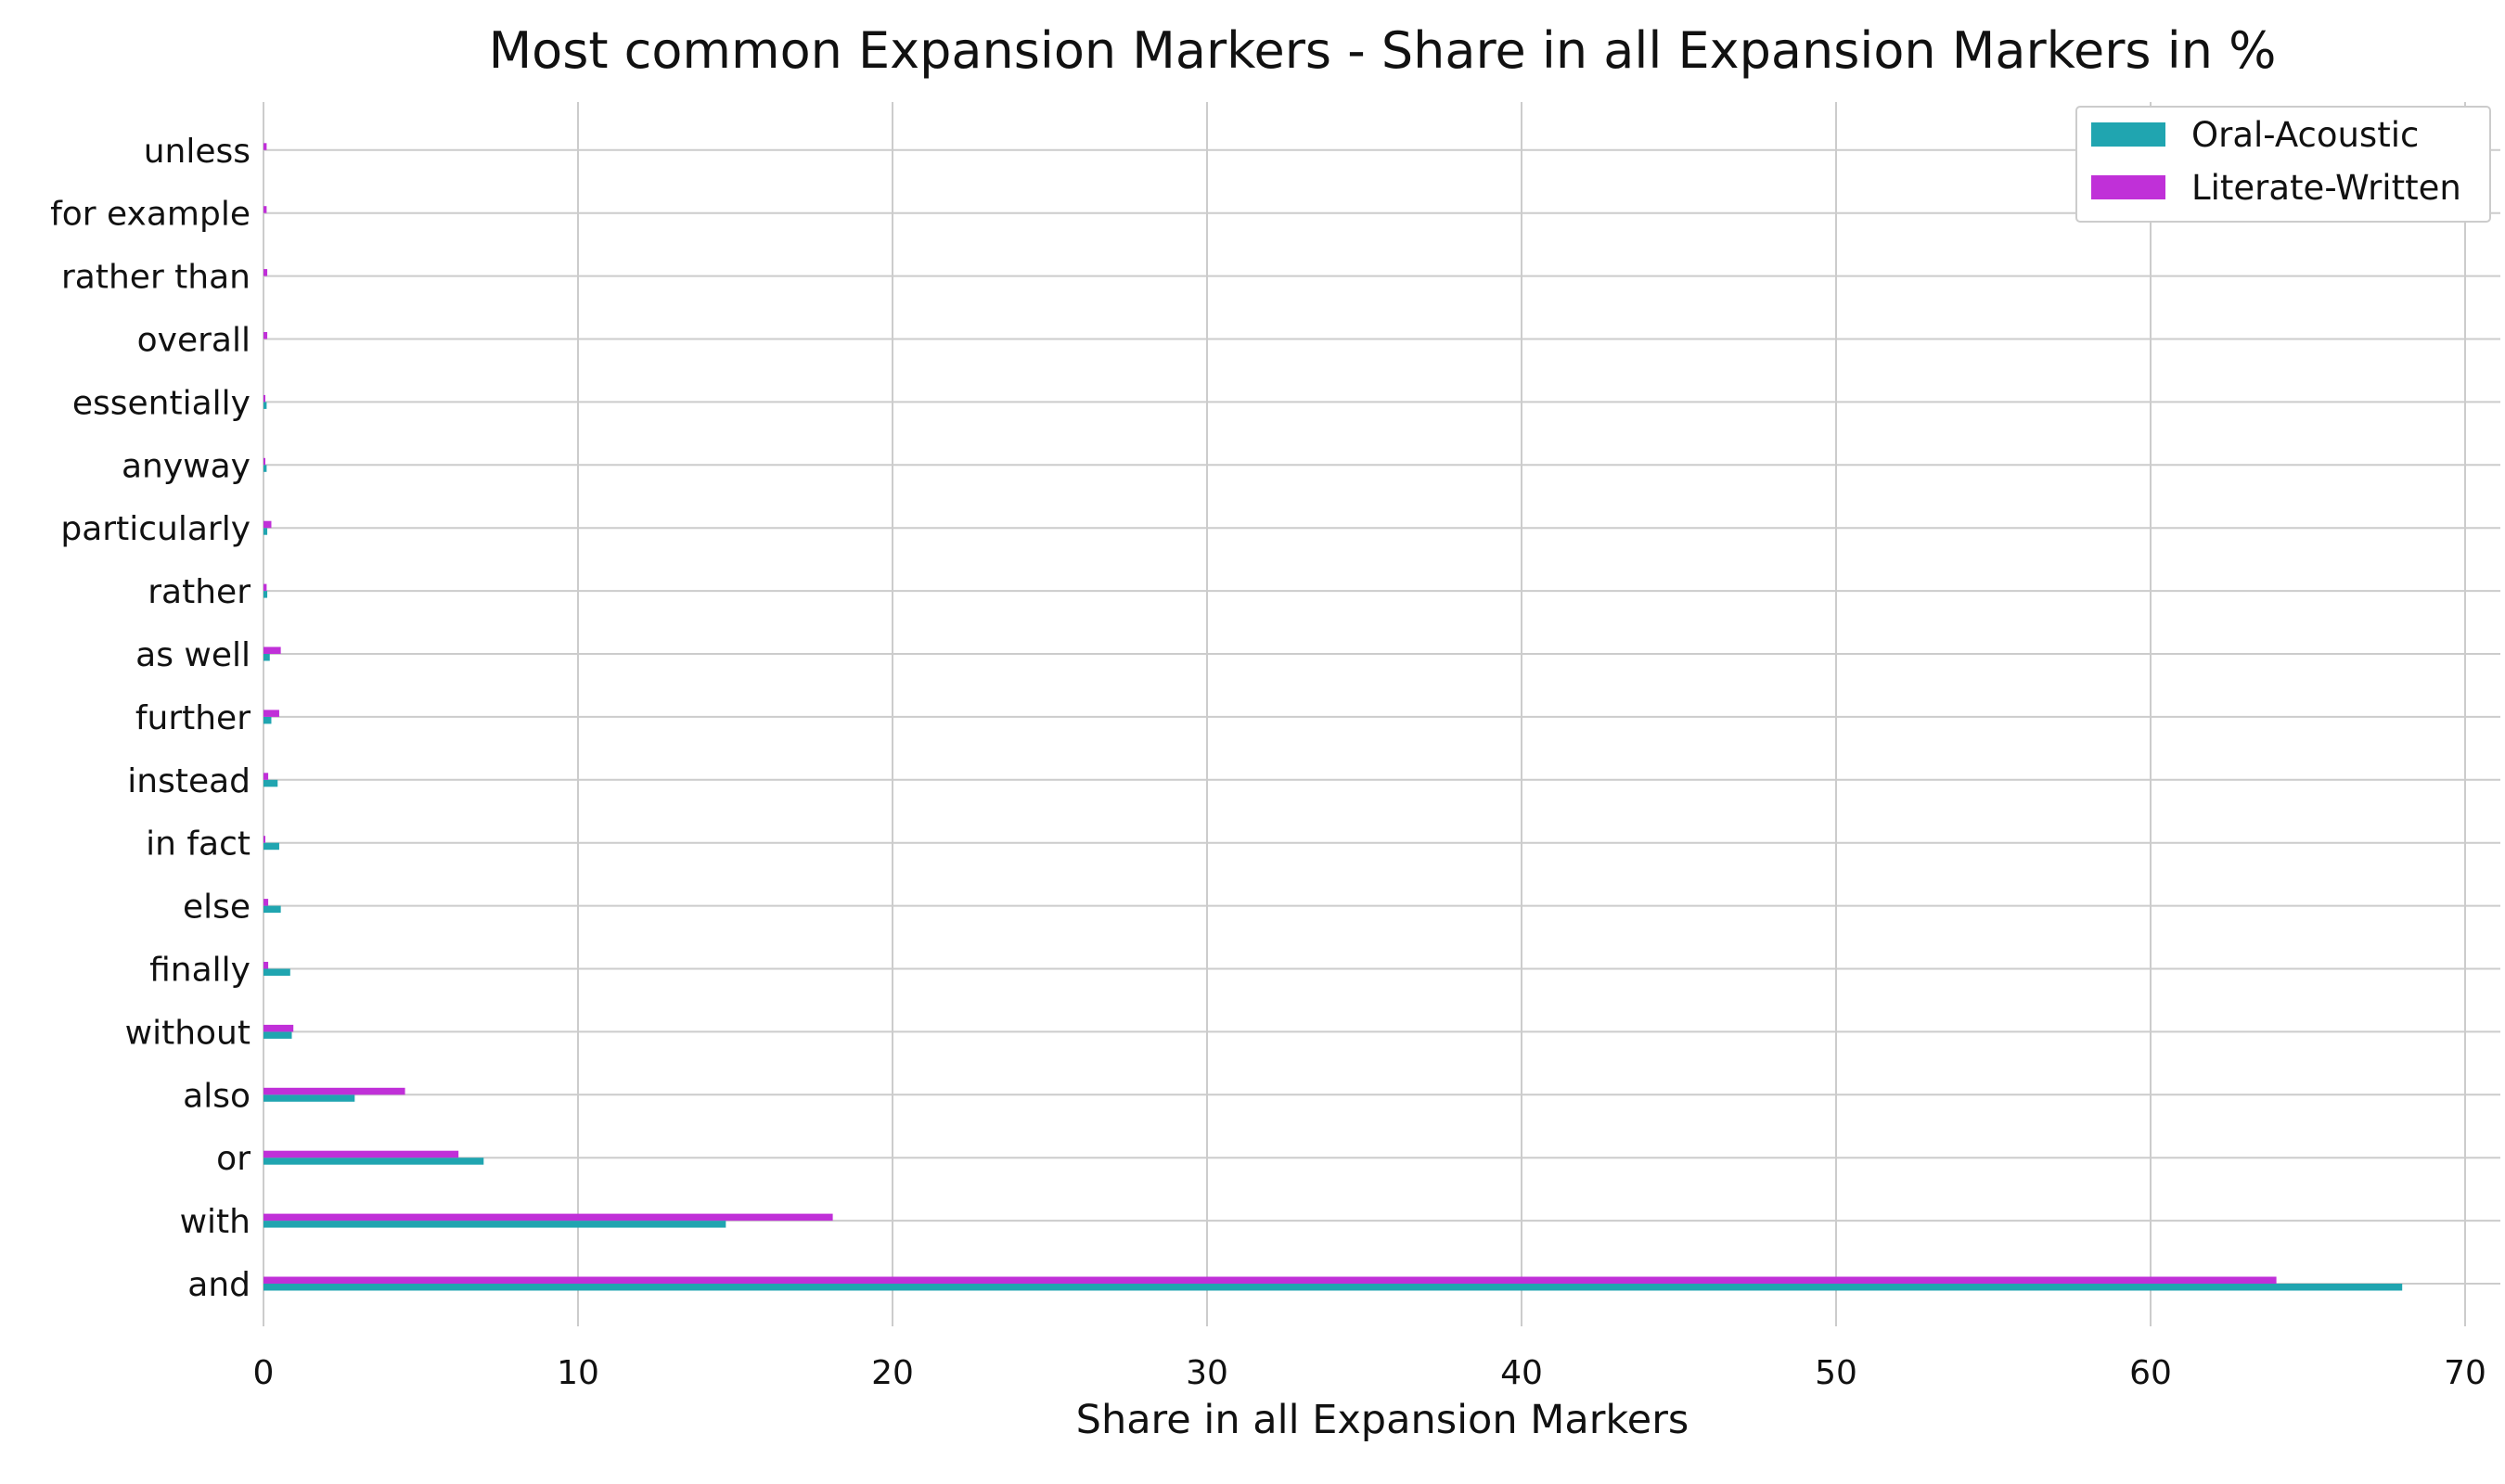  Describe the element at coordinates (194, 341) in the screenshot. I see `y-tick-label: overall` at that location.